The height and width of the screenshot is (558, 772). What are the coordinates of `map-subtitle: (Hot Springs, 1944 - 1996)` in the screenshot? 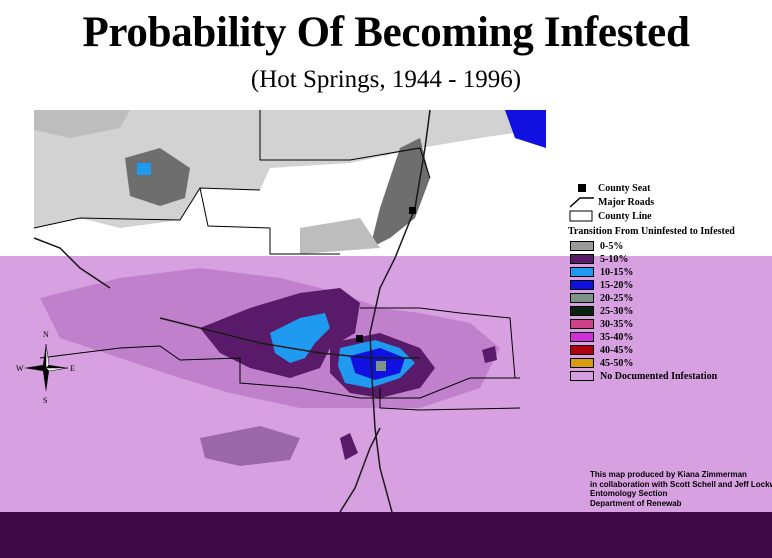 It's located at (386, 79).